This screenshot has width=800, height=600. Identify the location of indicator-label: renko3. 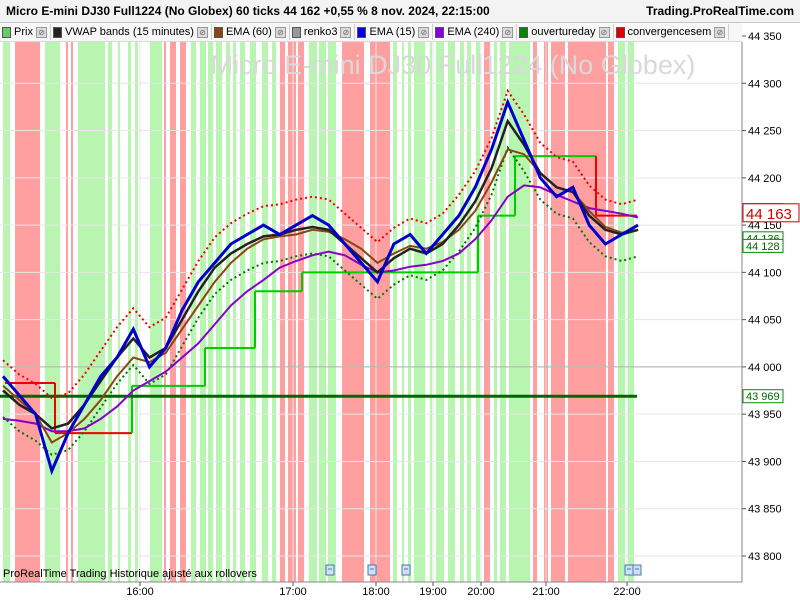
(320, 32).